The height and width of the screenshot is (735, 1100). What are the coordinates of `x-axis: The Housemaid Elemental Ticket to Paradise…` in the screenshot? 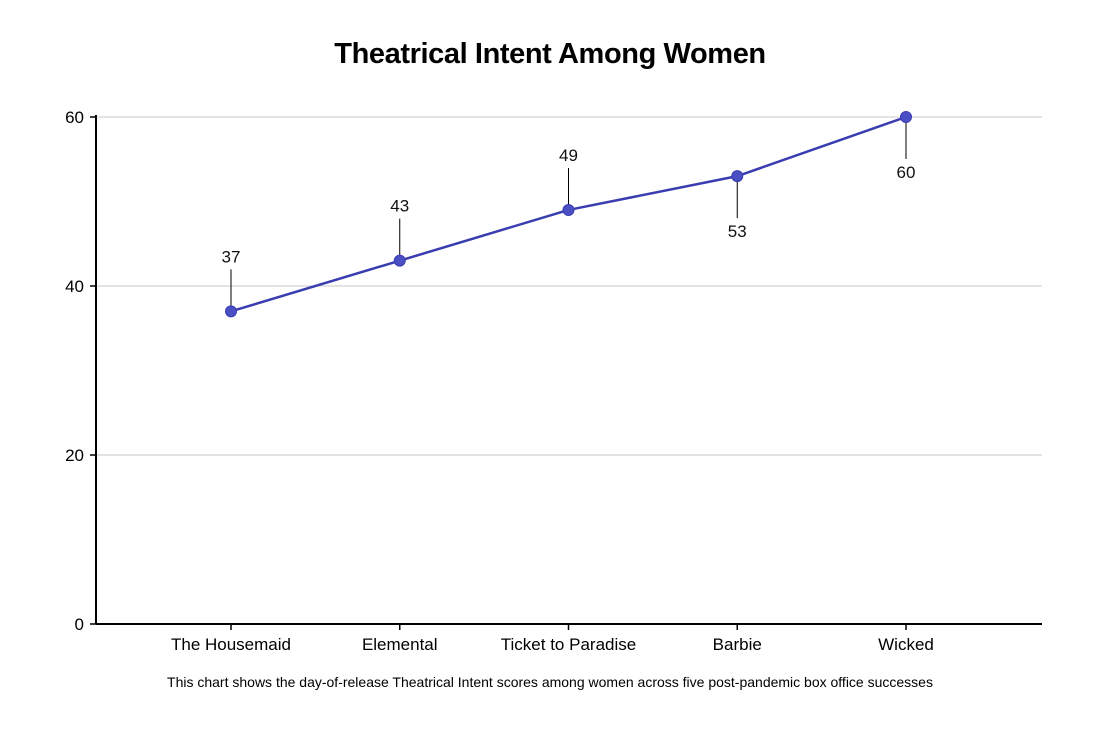 It's located at (569, 638).